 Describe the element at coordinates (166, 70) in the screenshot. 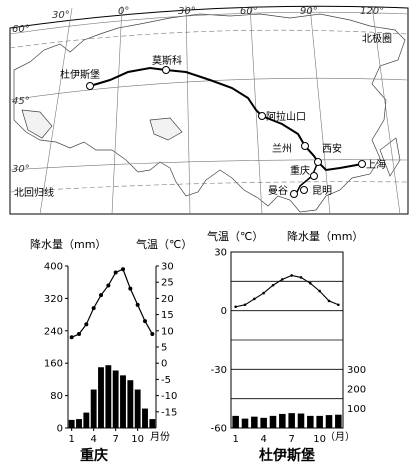

I see `city-marker-moscow` at that location.